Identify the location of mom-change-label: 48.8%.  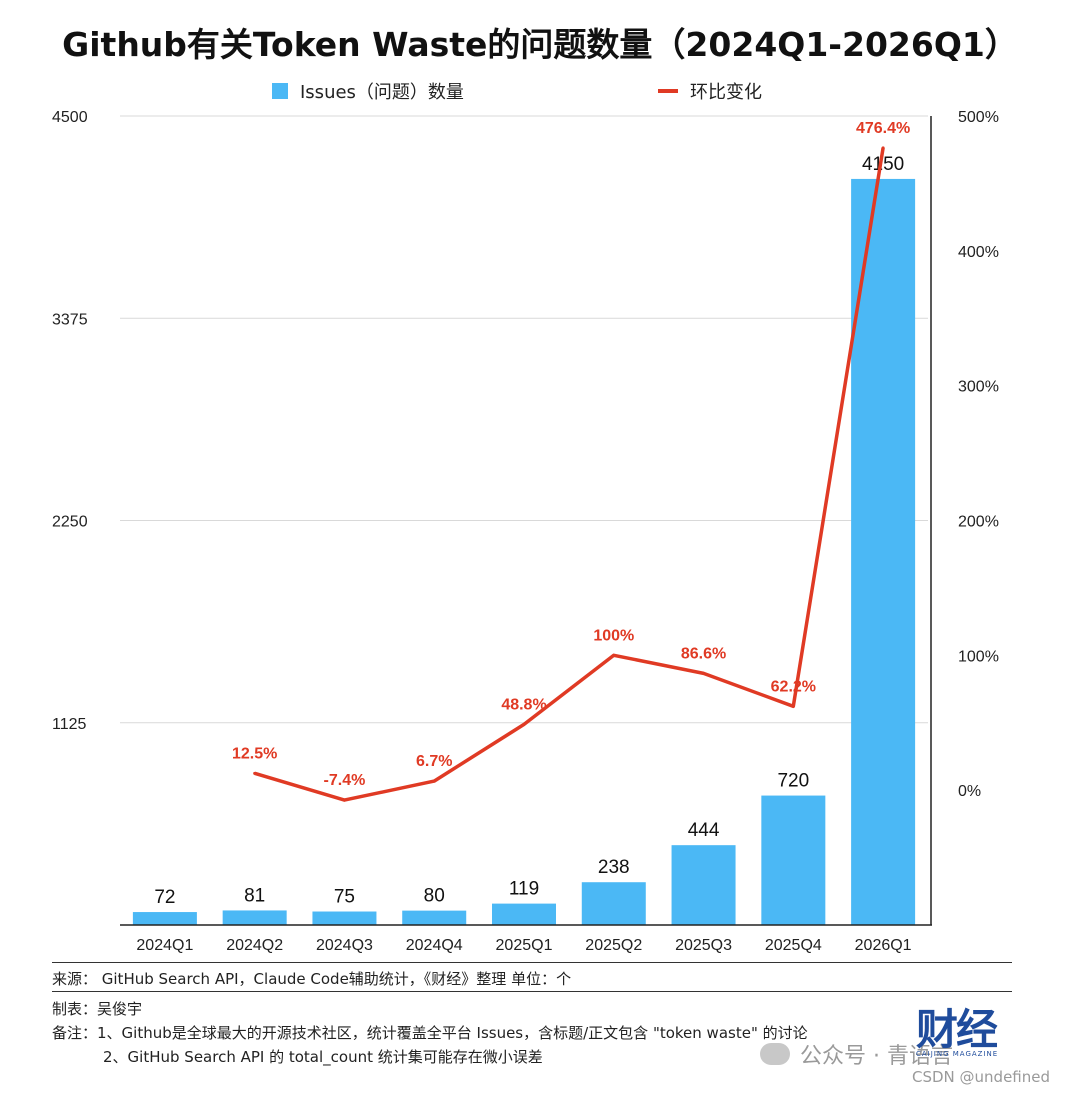
(523, 704).